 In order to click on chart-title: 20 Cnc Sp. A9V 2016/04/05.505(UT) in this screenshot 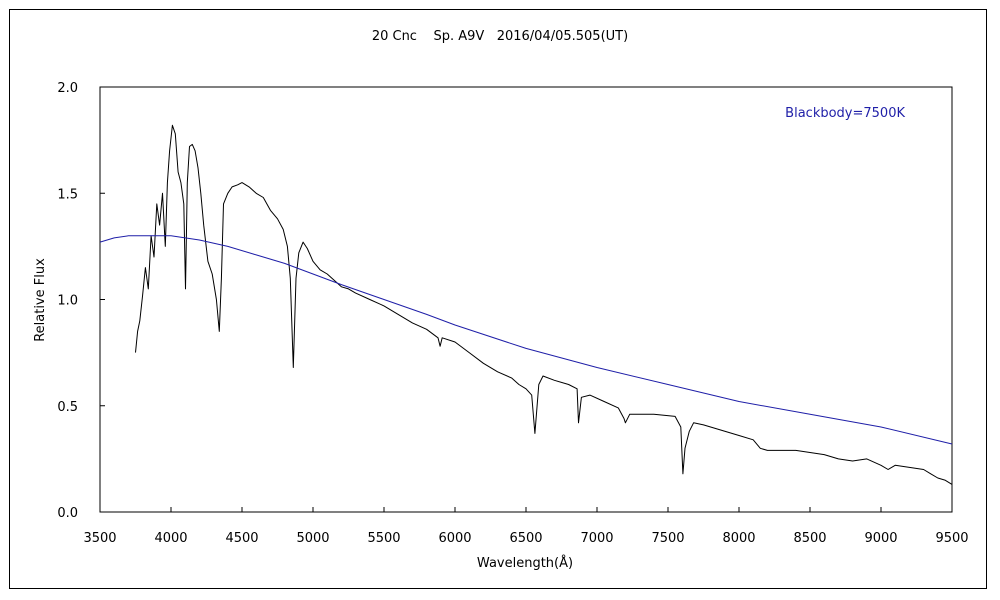, I will do `click(500, 36)`.